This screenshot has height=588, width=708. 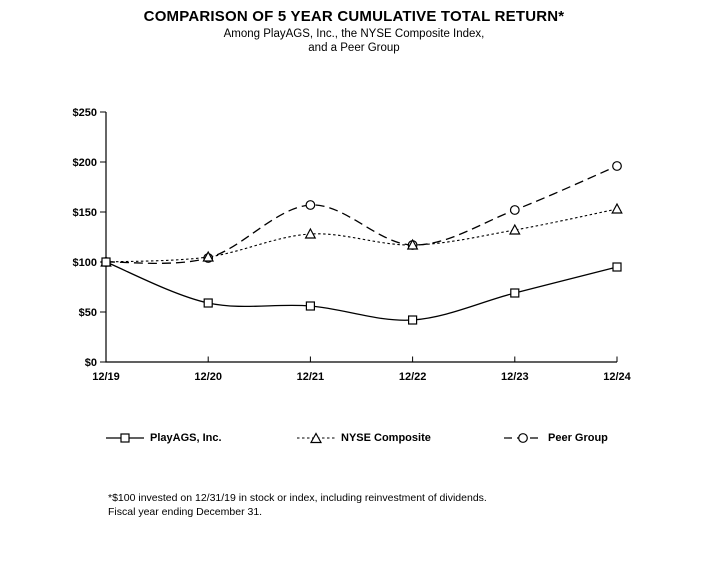 What do you see at coordinates (85, 113) in the screenshot?
I see `y-tick-label: $250` at bounding box center [85, 113].